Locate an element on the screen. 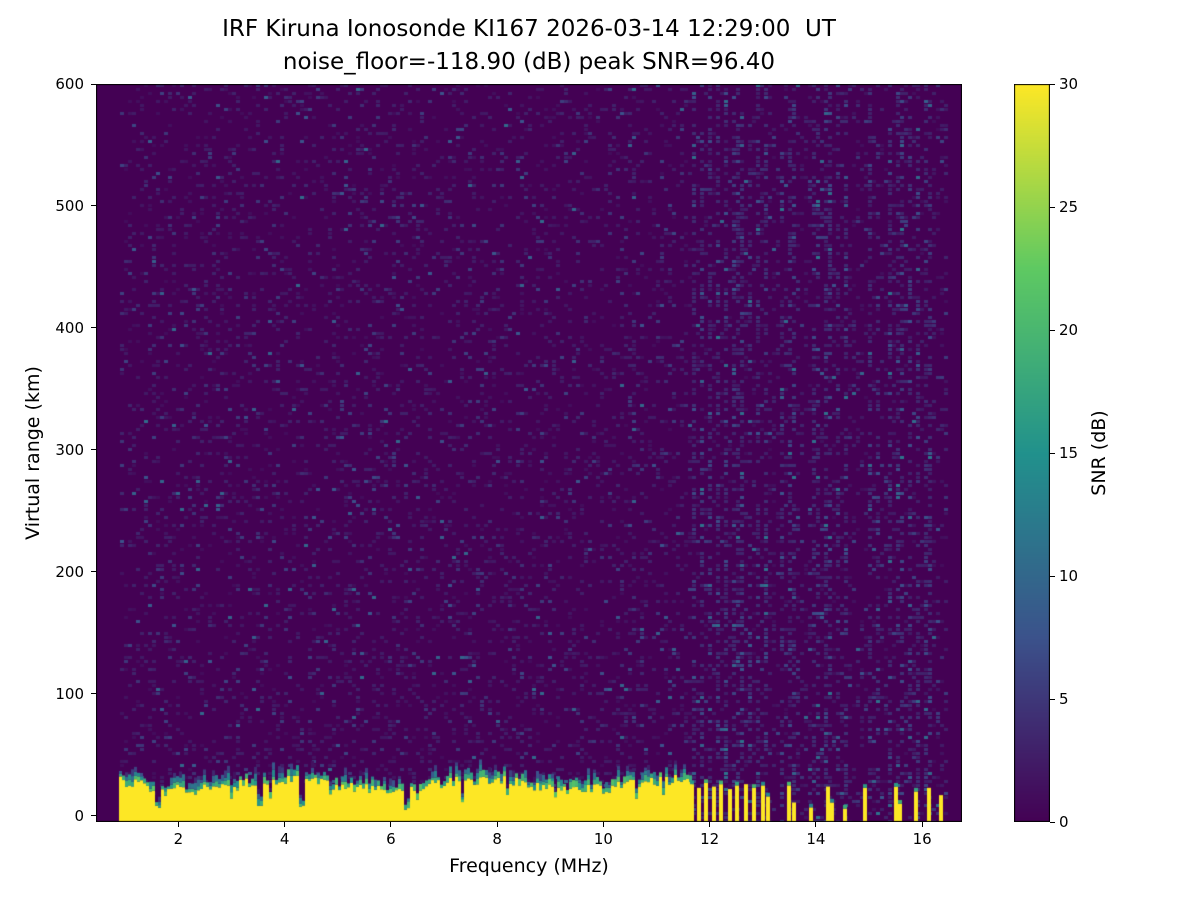  y-tick-label: 100 is located at coordinates (69, 693).